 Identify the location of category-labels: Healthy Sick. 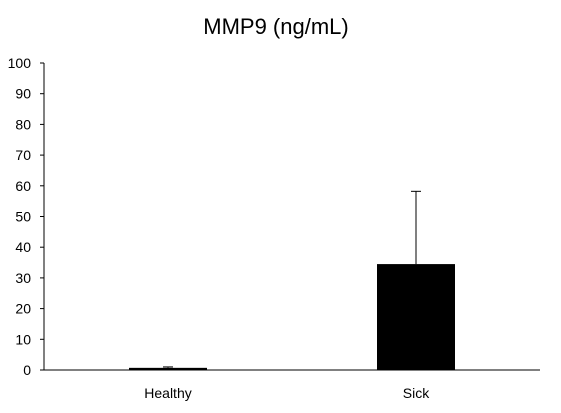
(287, 393).